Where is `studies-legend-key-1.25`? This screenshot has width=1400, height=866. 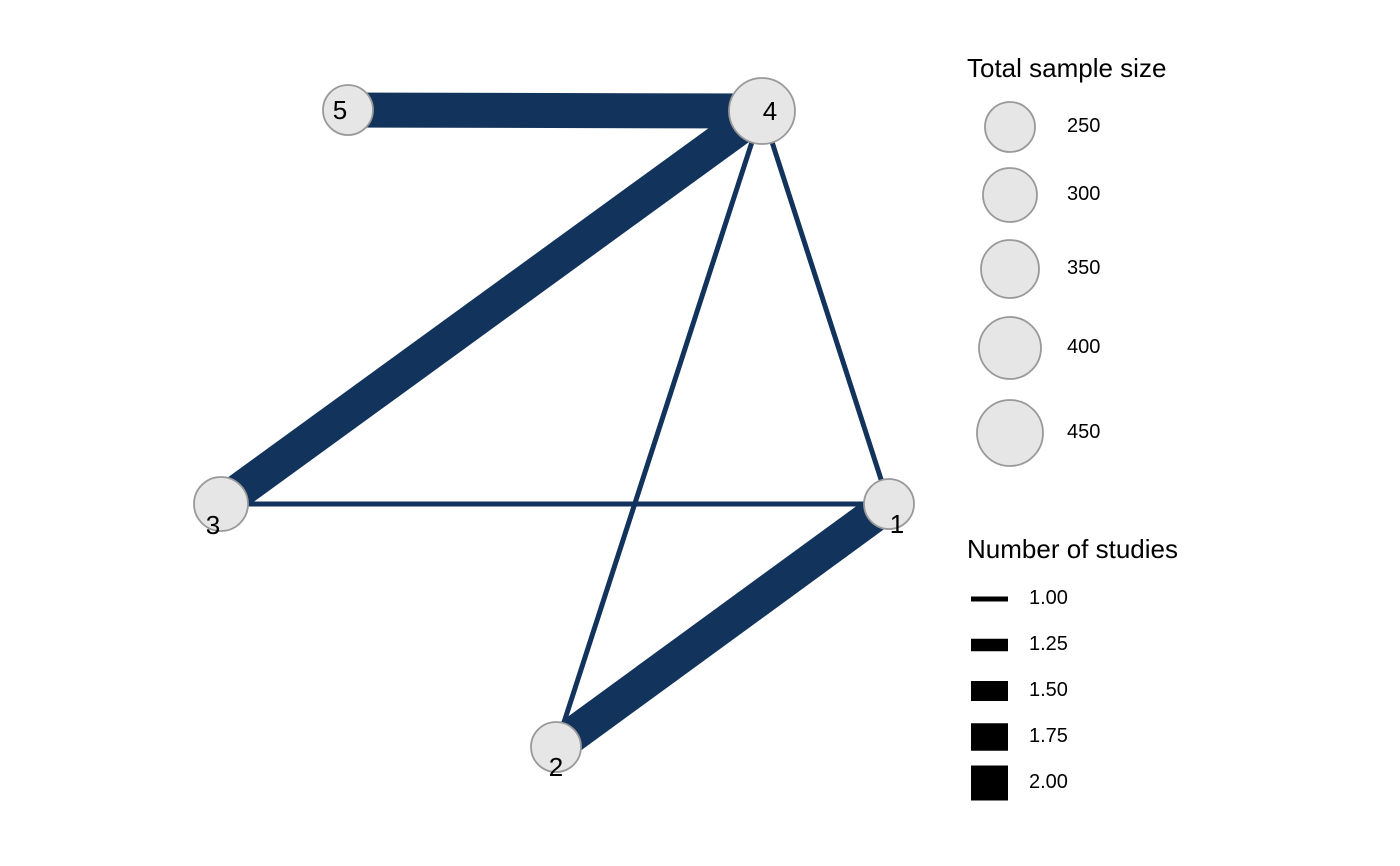
studies-legend-key-1.25 is located at coordinates (989, 645).